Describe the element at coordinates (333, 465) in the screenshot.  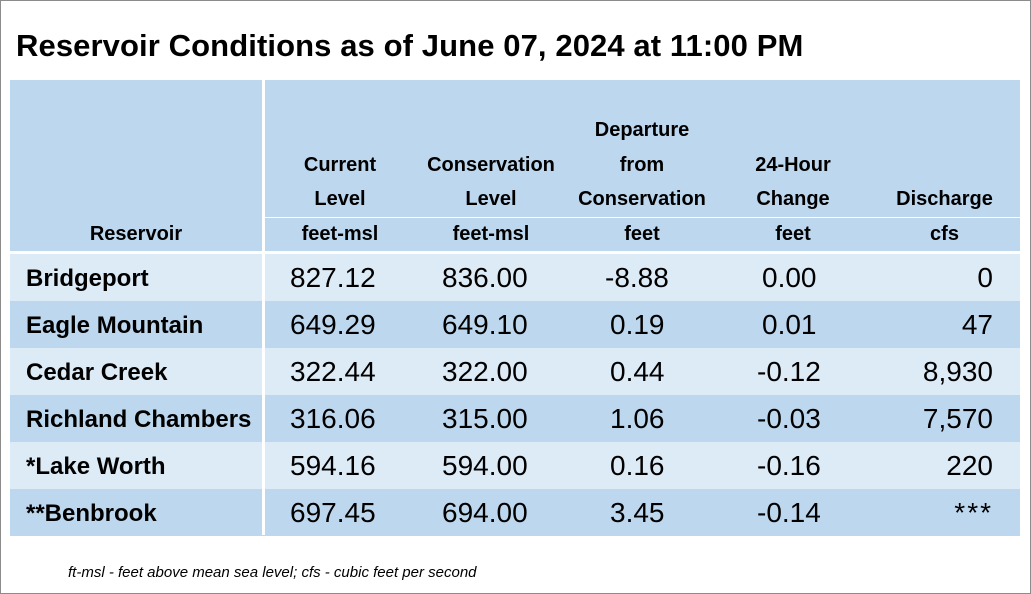
I see `current-level-value: 594.16` at that location.